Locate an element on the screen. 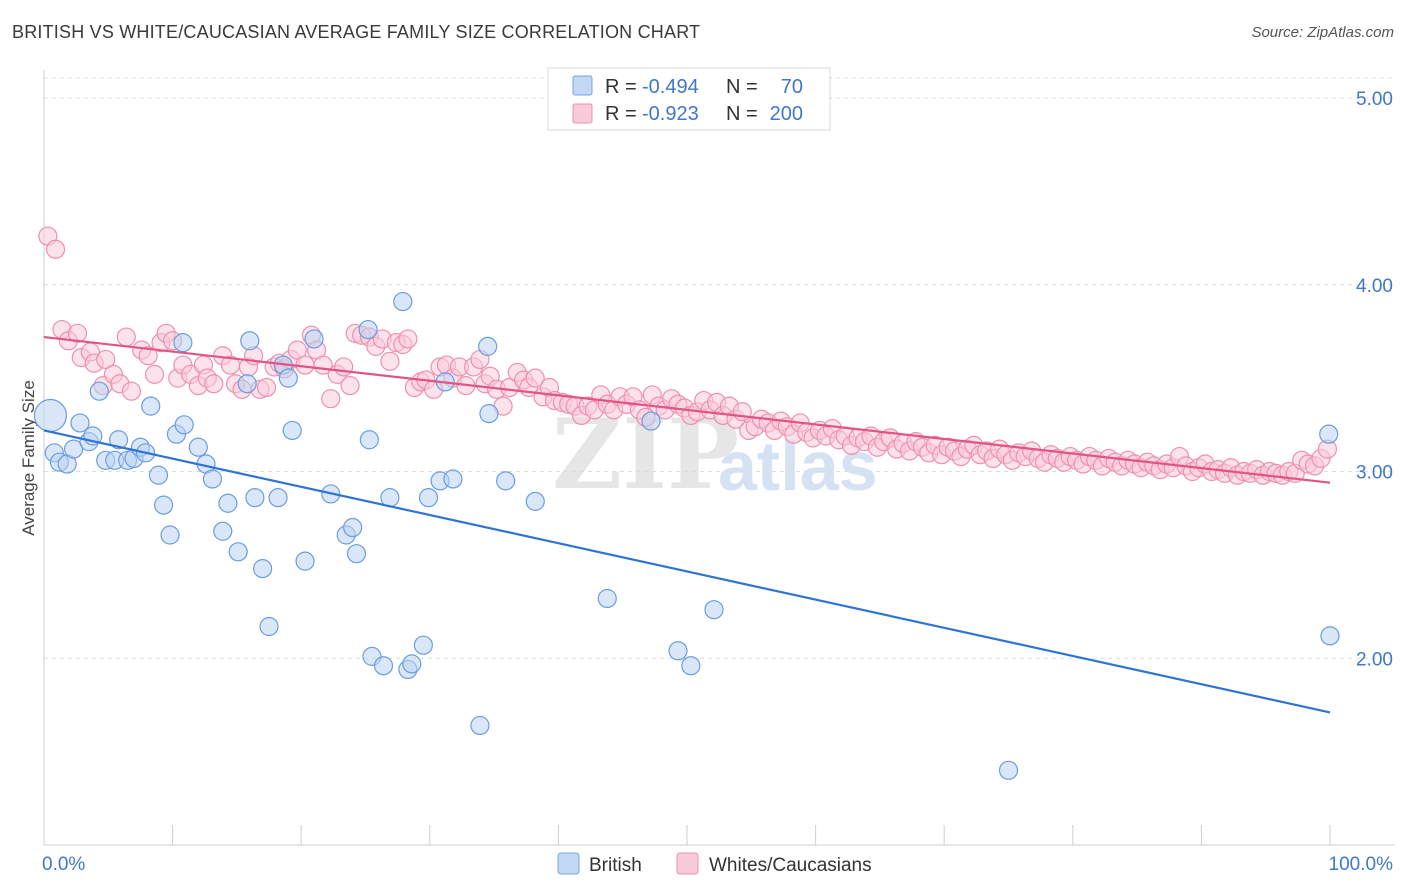 This screenshot has height=892, width=1406. x-tick-label-end: 100.0% is located at coordinates (1361, 864).